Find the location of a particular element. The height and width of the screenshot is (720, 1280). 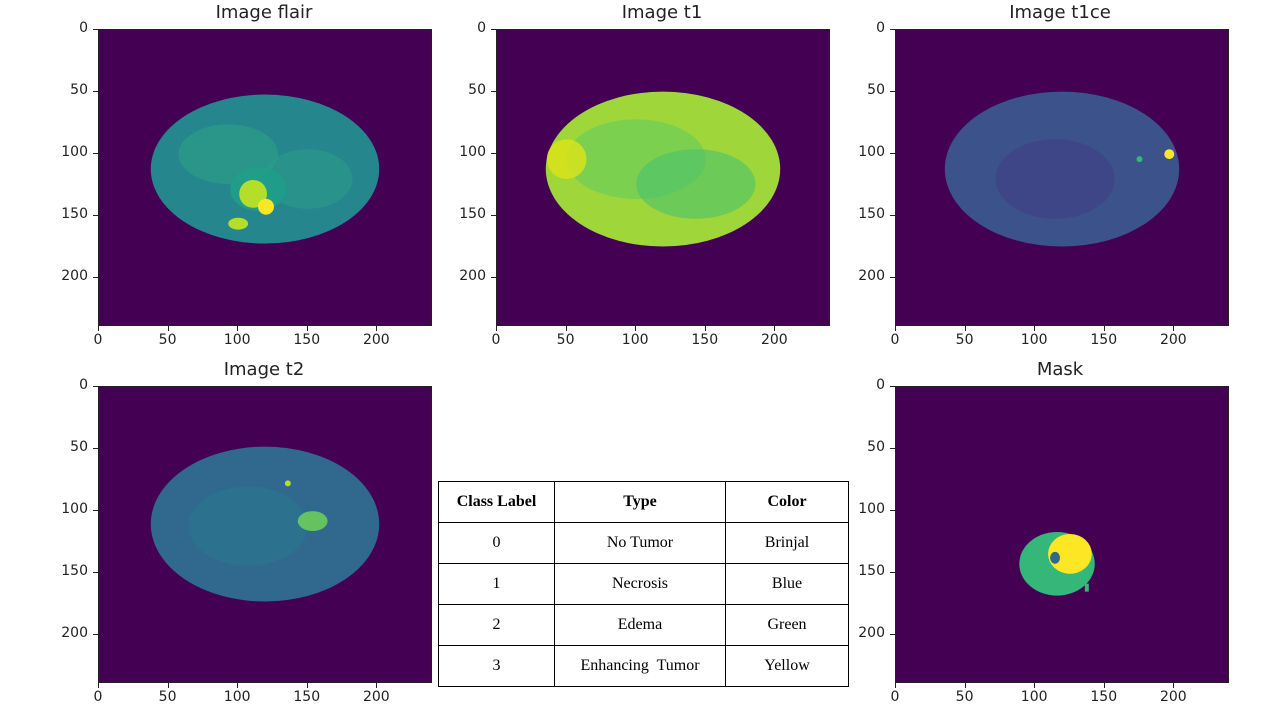

image-mask is located at coordinates (1062, 534).